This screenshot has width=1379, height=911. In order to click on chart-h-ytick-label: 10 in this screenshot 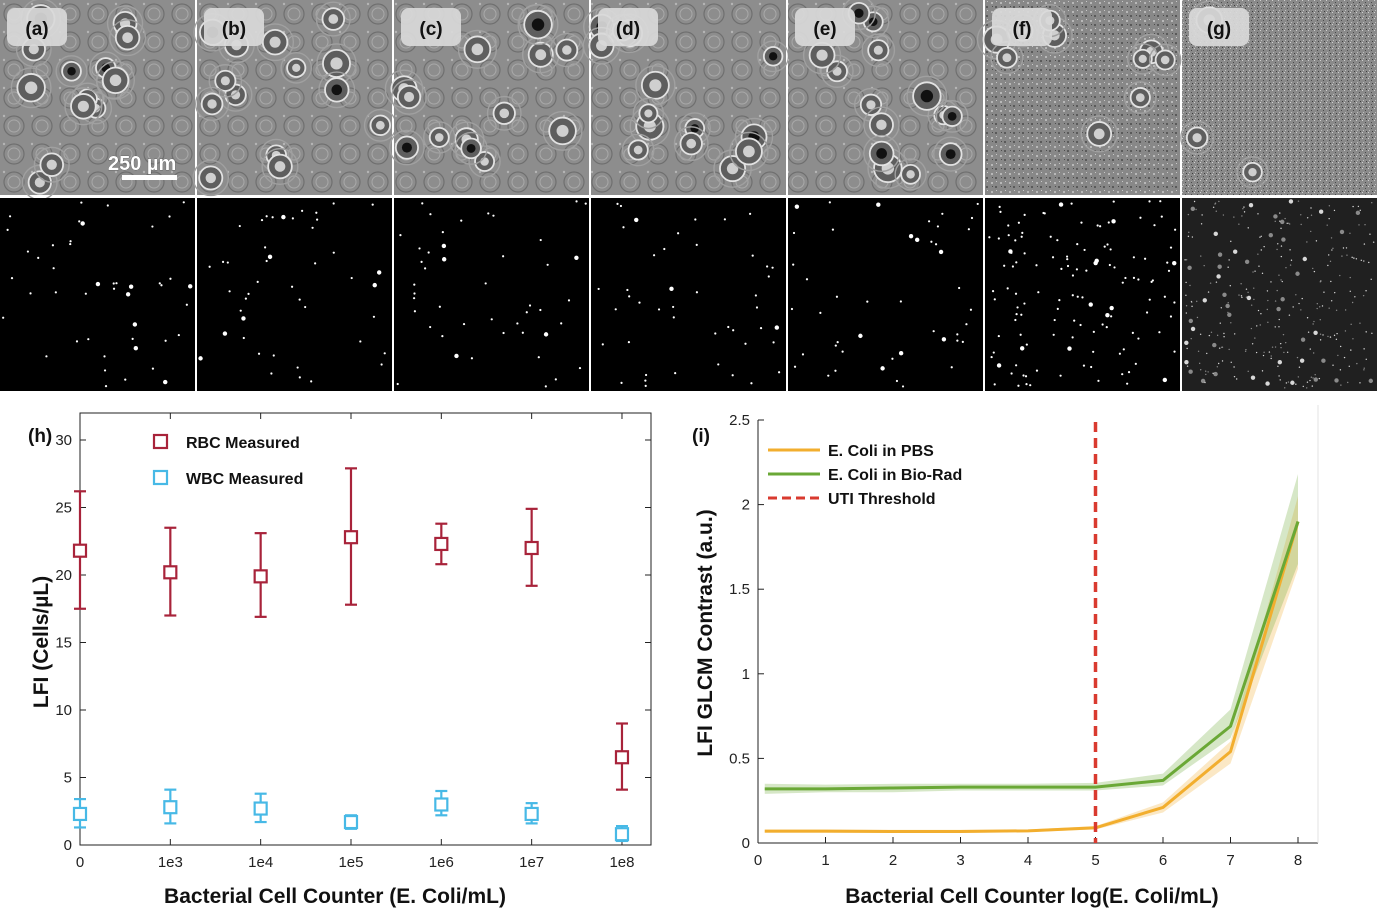, I will do `click(63, 710)`.